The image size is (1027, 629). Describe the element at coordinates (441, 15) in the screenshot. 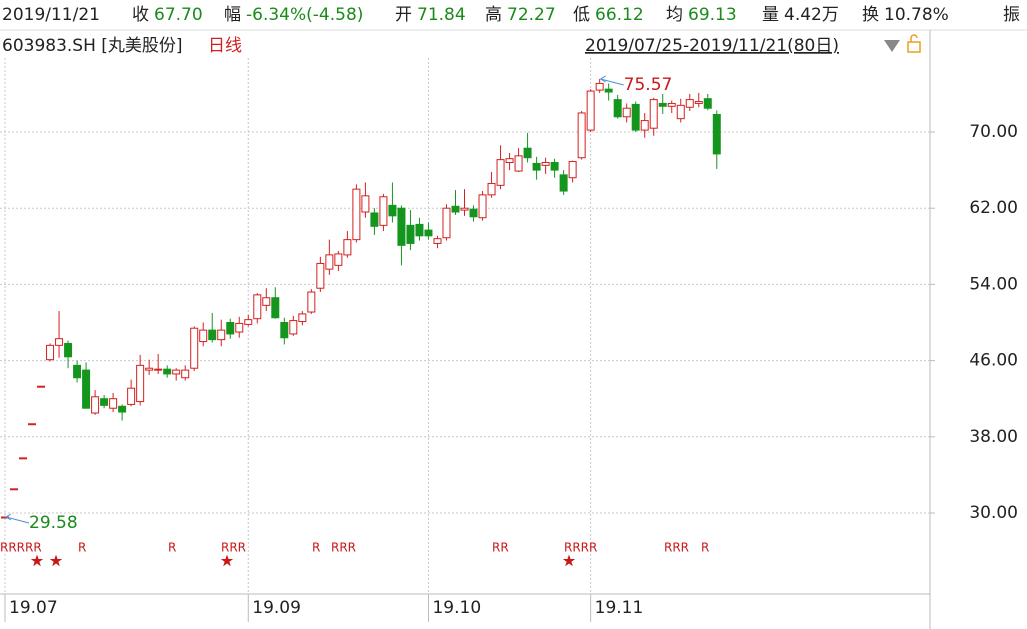

I see `header-value: 71.84` at that location.